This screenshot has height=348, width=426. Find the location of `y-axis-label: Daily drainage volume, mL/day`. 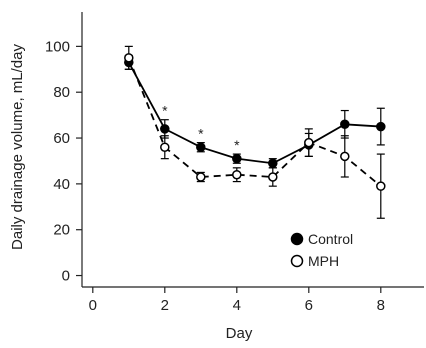

y-axis-label: Daily drainage volume, mL/day is located at coordinates (17, 147).